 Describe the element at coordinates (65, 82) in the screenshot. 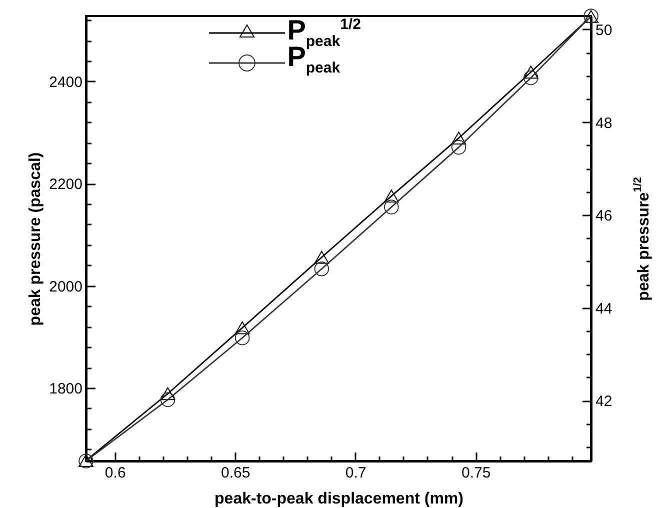

I see `y-tick-label: 2400` at that location.